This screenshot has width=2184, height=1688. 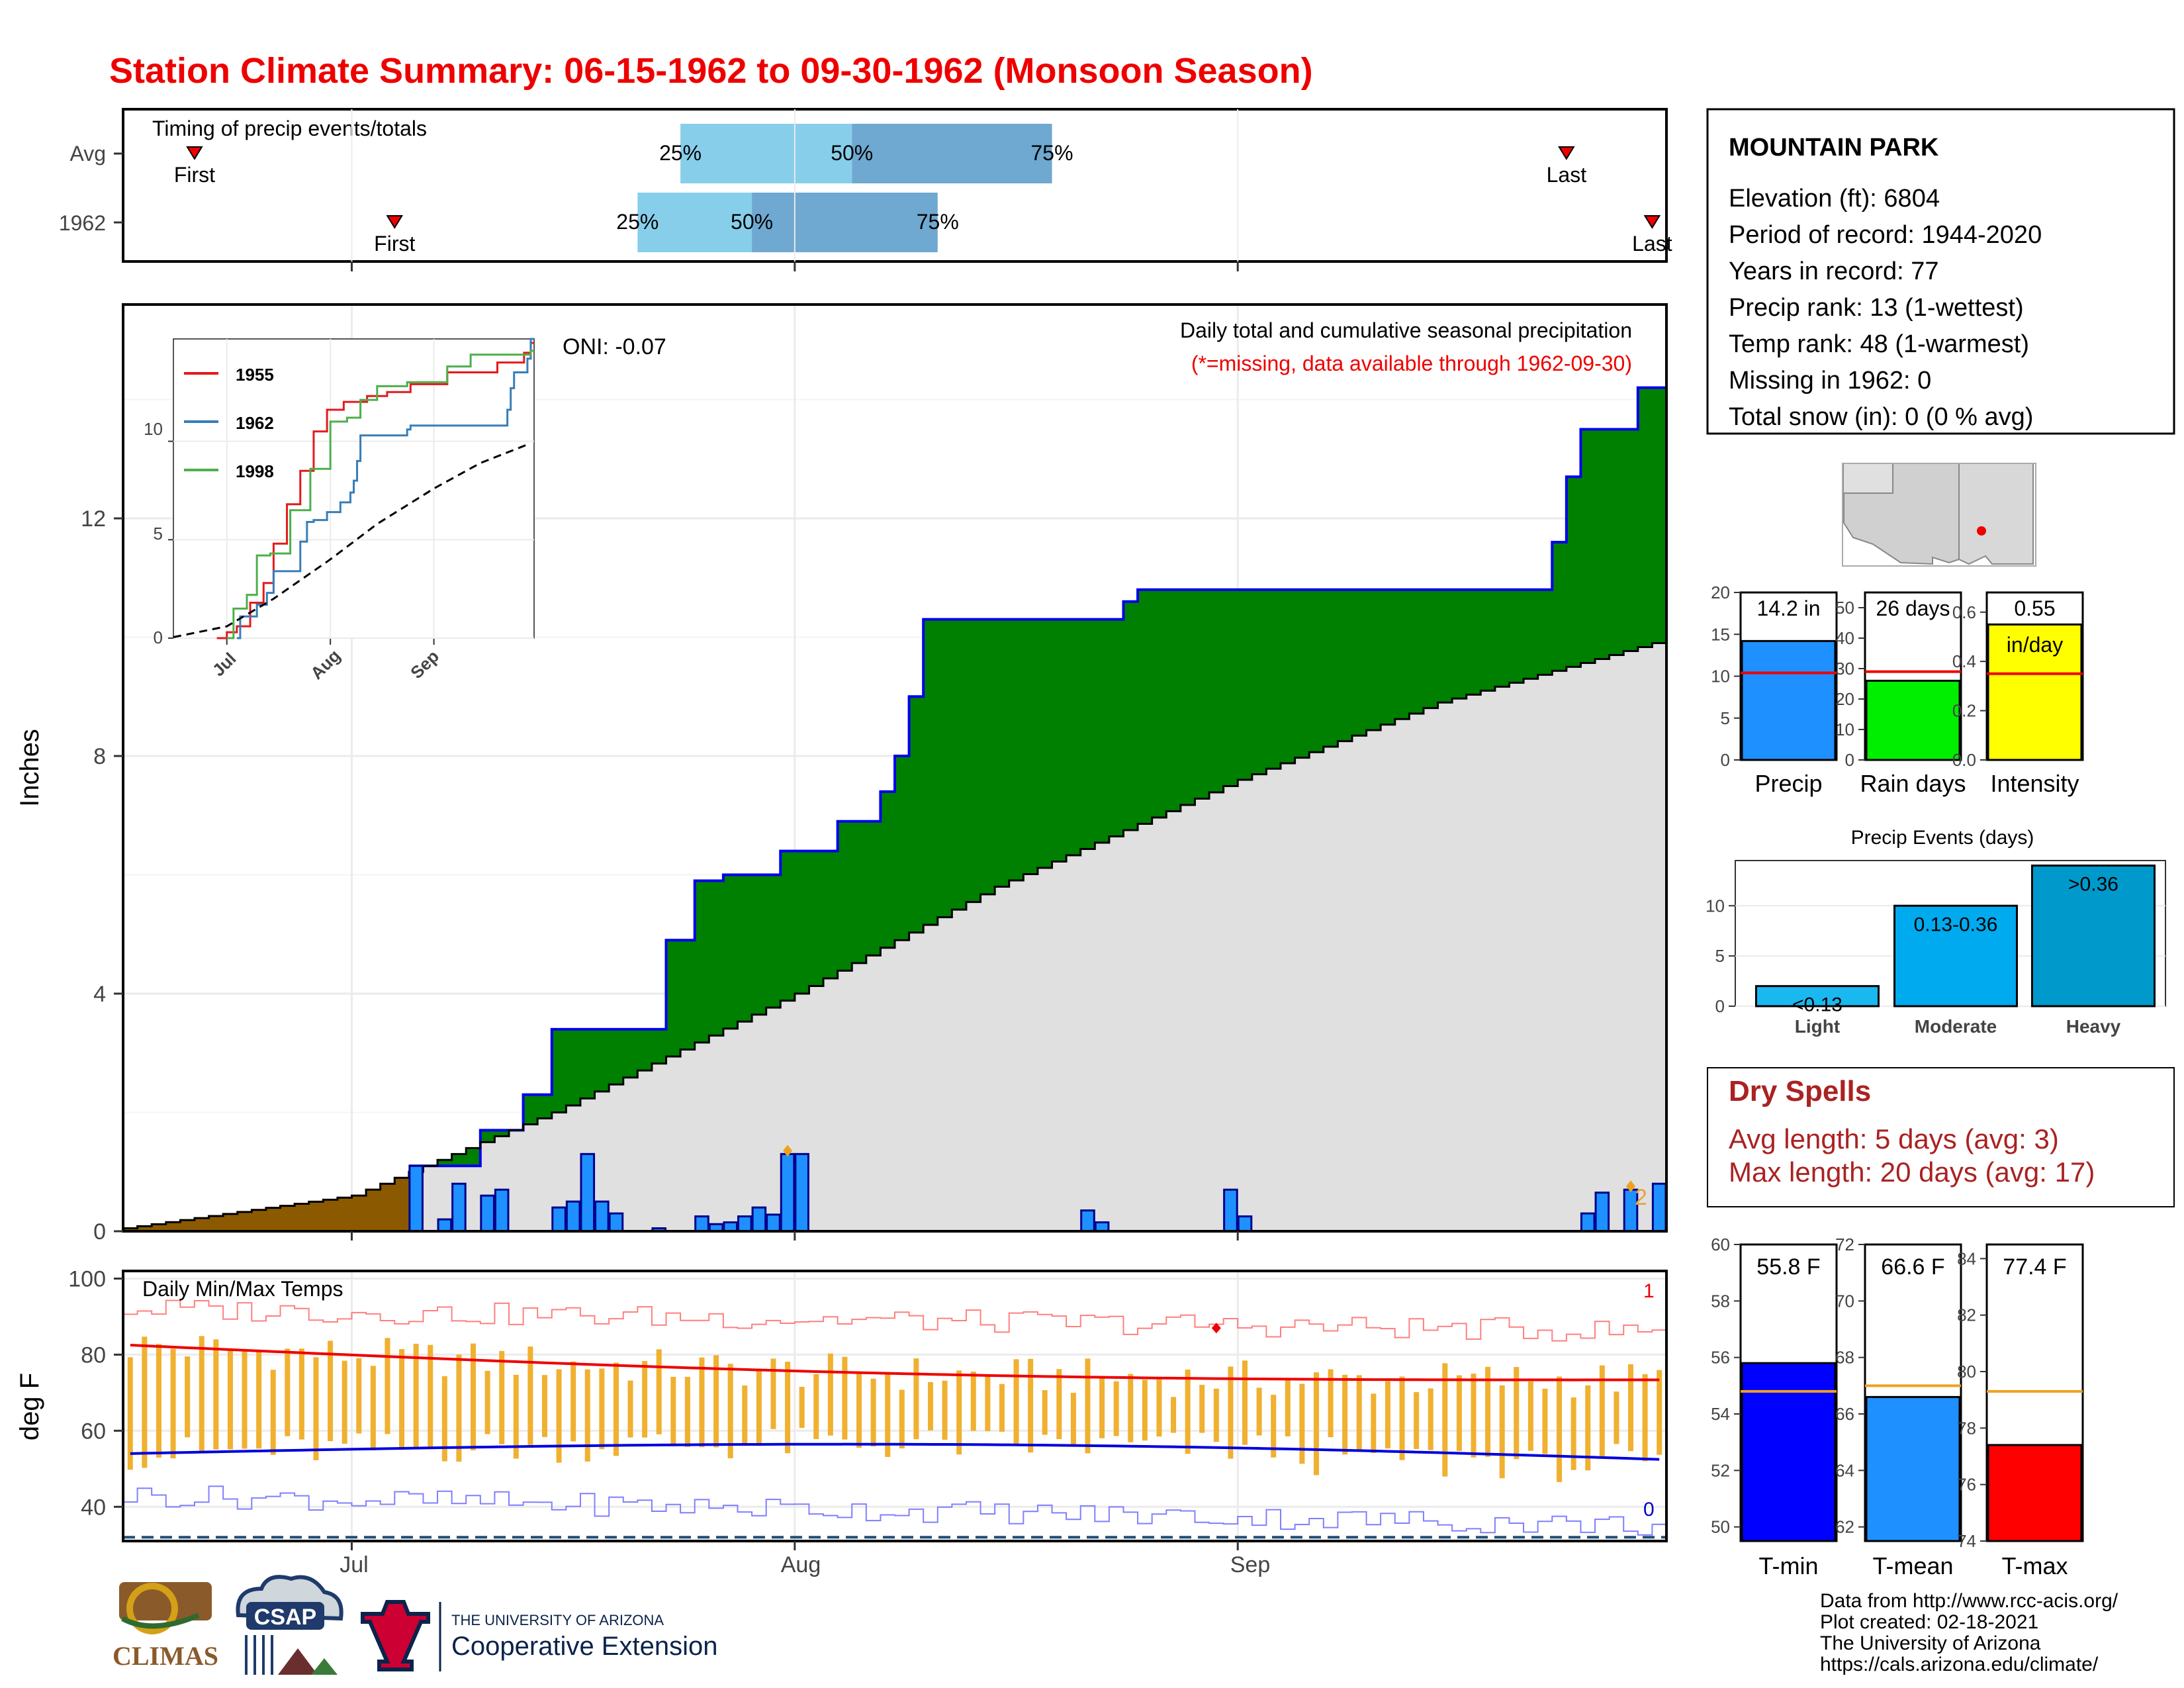 What do you see at coordinates (1844, 1358) in the screenshot?
I see `temp-bar-ytick-label: 68` at bounding box center [1844, 1358].